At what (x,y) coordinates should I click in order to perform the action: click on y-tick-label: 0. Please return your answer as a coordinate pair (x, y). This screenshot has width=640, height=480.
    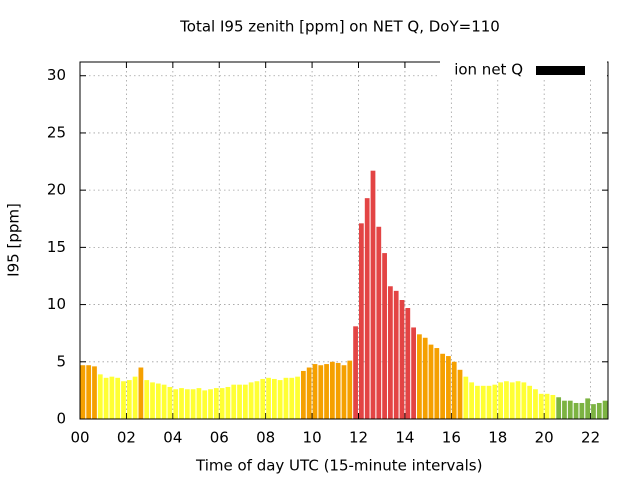
    Looking at the image, I should click on (61, 419).